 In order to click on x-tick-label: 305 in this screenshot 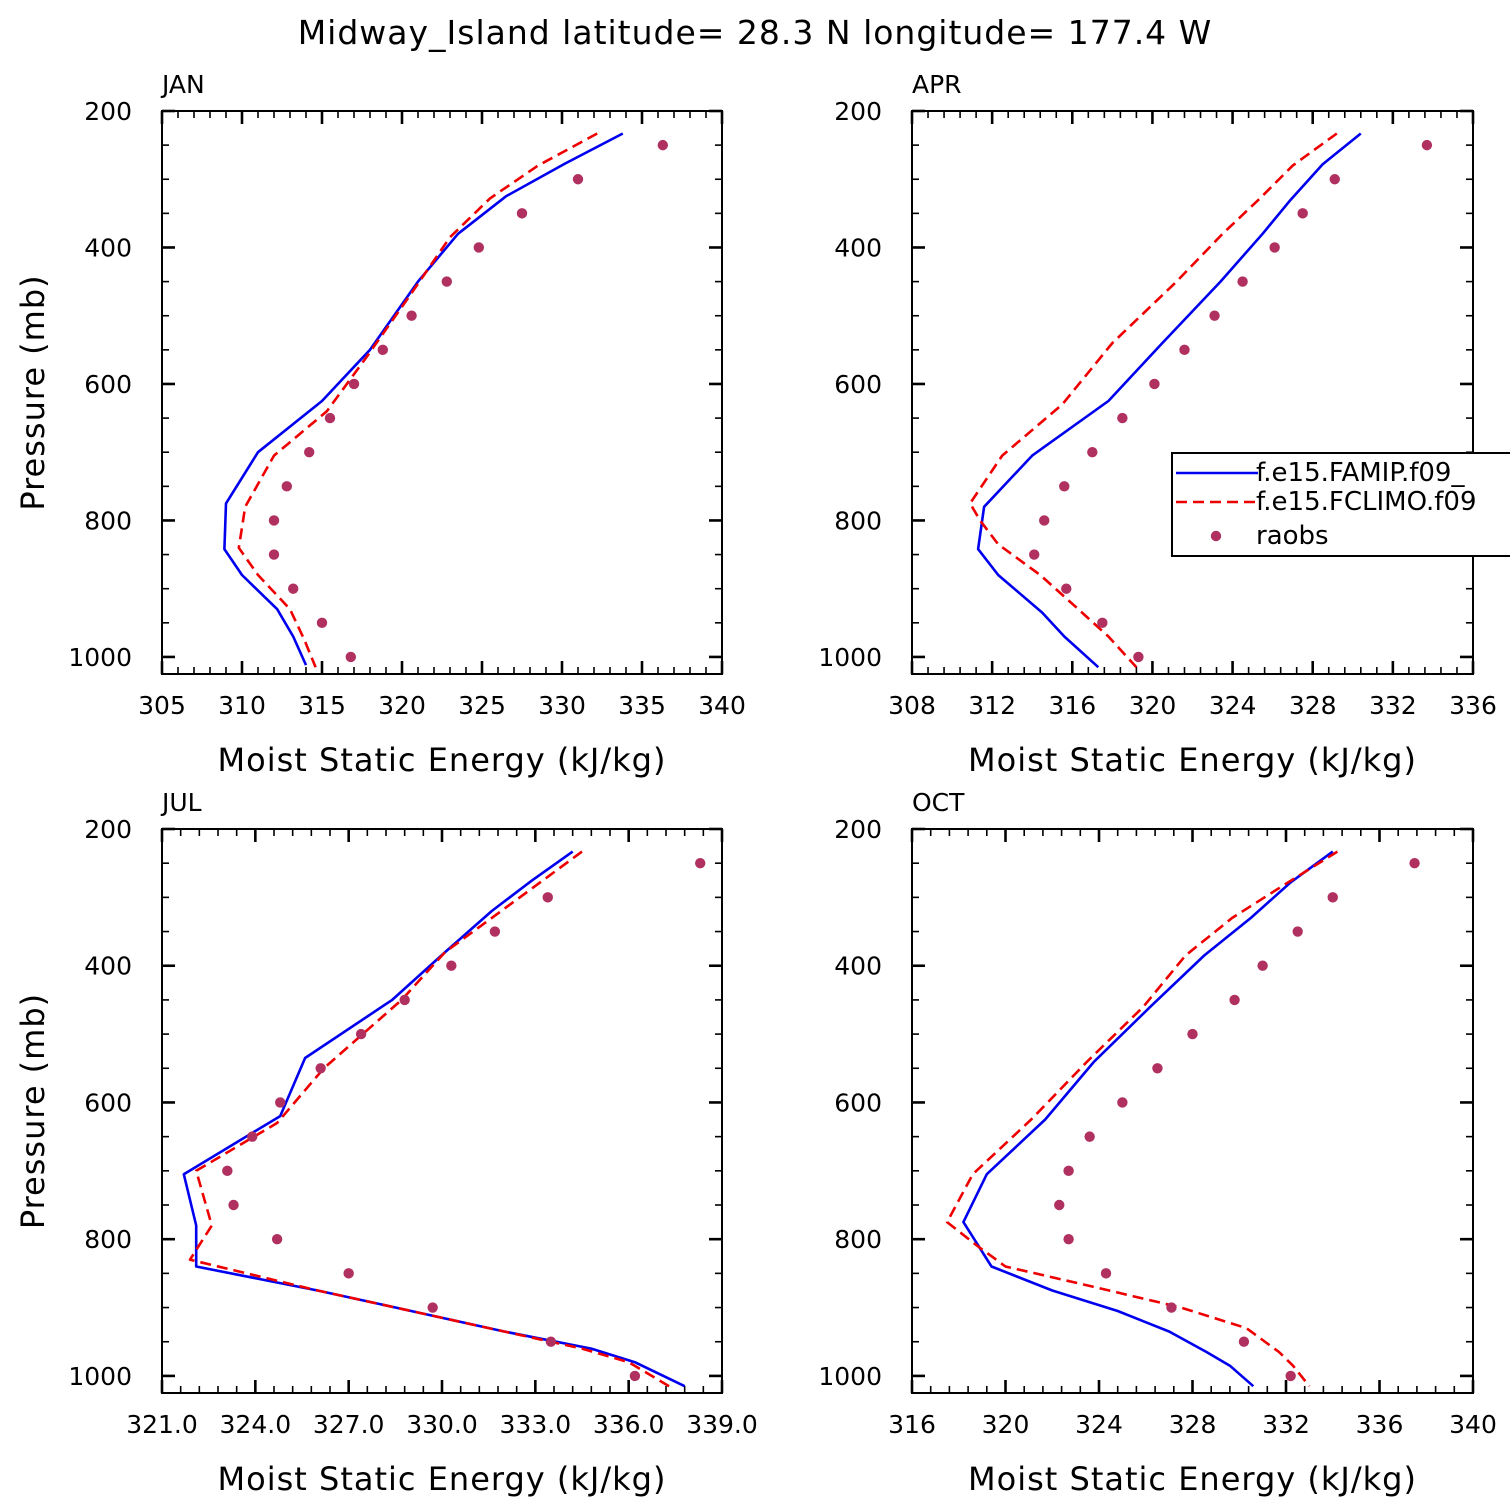, I will do `click(162, 705)`.